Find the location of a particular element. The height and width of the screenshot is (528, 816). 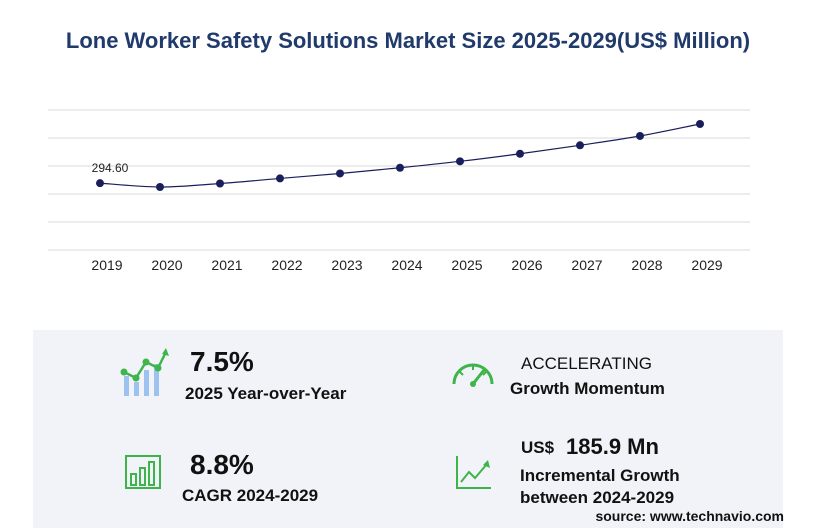

momentum-label-2: Growth Momentum is located at coordinates (587, 388).